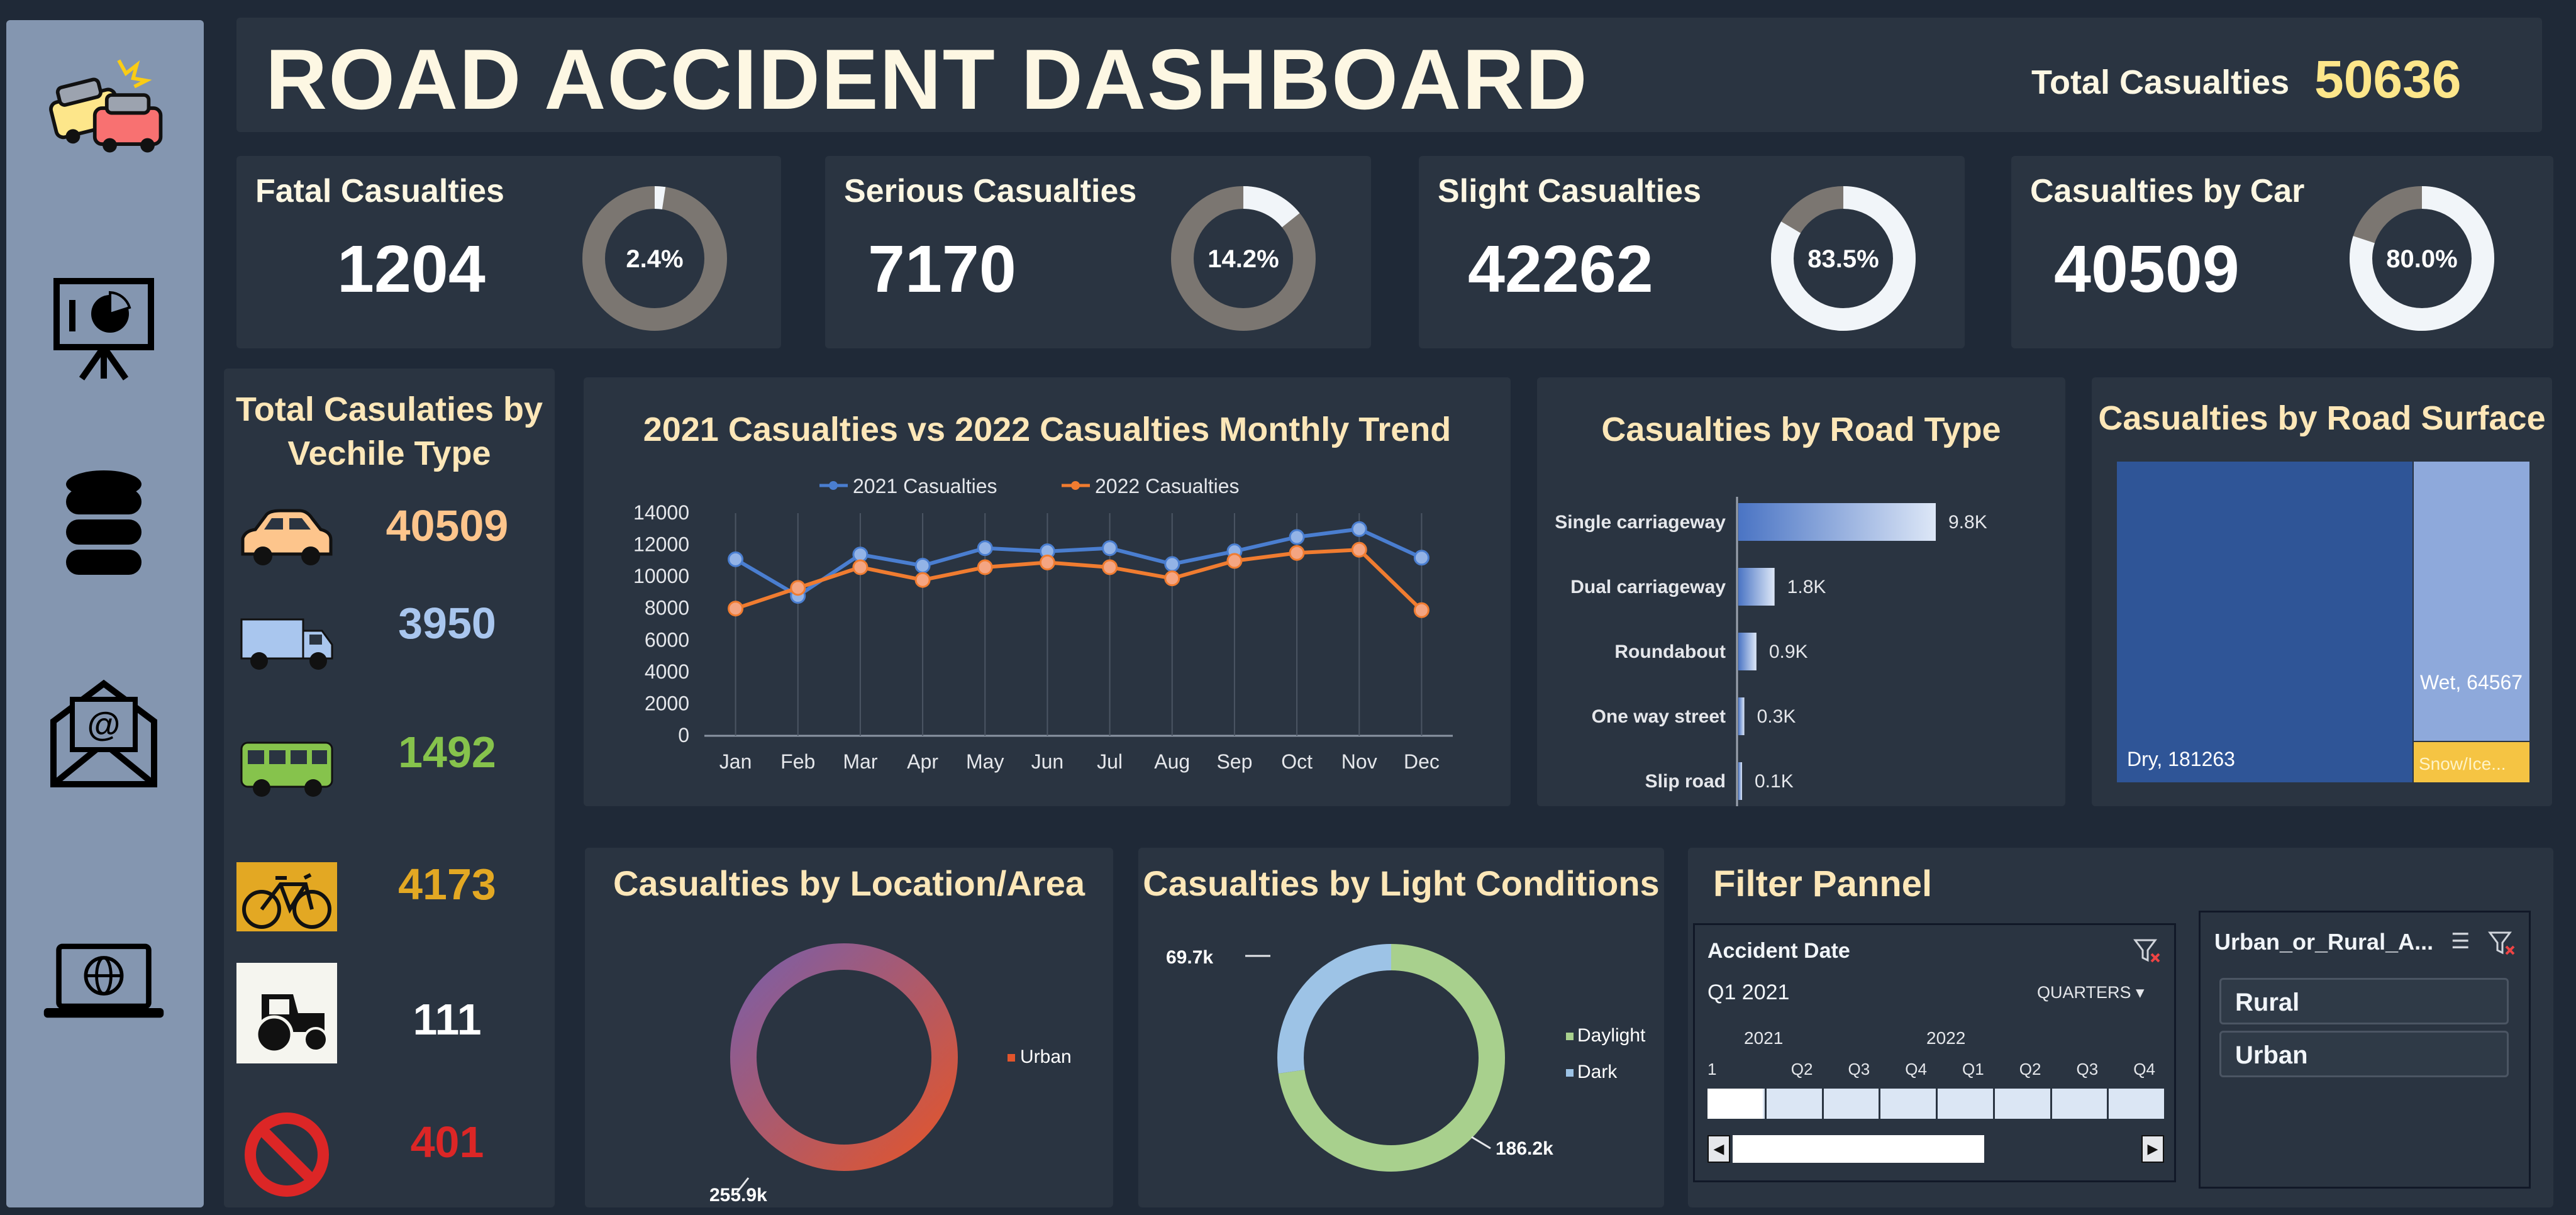 The image size is (2576, 1215). I want to click on location-donut: 255.9k Urban, so click(890, 1074).